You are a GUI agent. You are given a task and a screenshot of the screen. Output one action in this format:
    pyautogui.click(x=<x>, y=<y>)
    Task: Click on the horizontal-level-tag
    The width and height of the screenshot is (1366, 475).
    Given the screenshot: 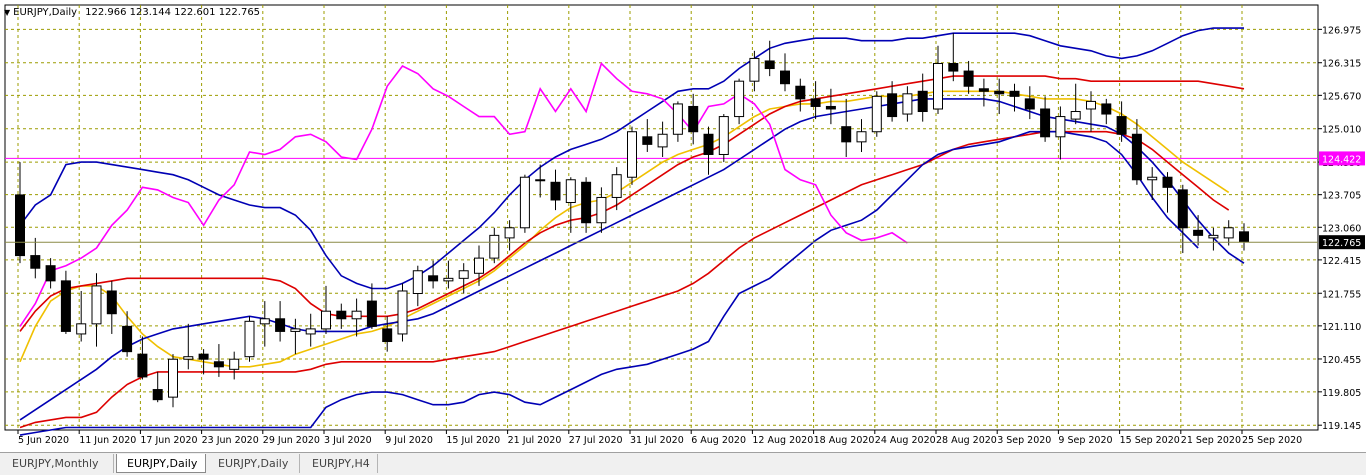 What is the action you would take?
    pyautogui.click(x=1342, y=158)
    